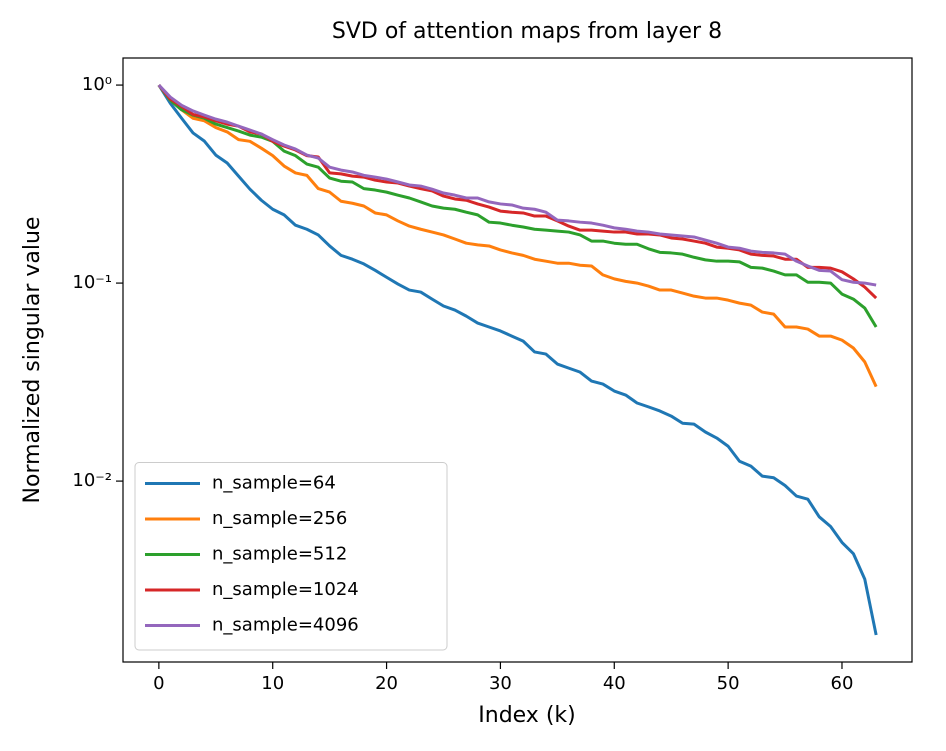 This screenshot has height=751, width=946. I want to click on y-tick-label: 10⁻¹, so click(92, 282).